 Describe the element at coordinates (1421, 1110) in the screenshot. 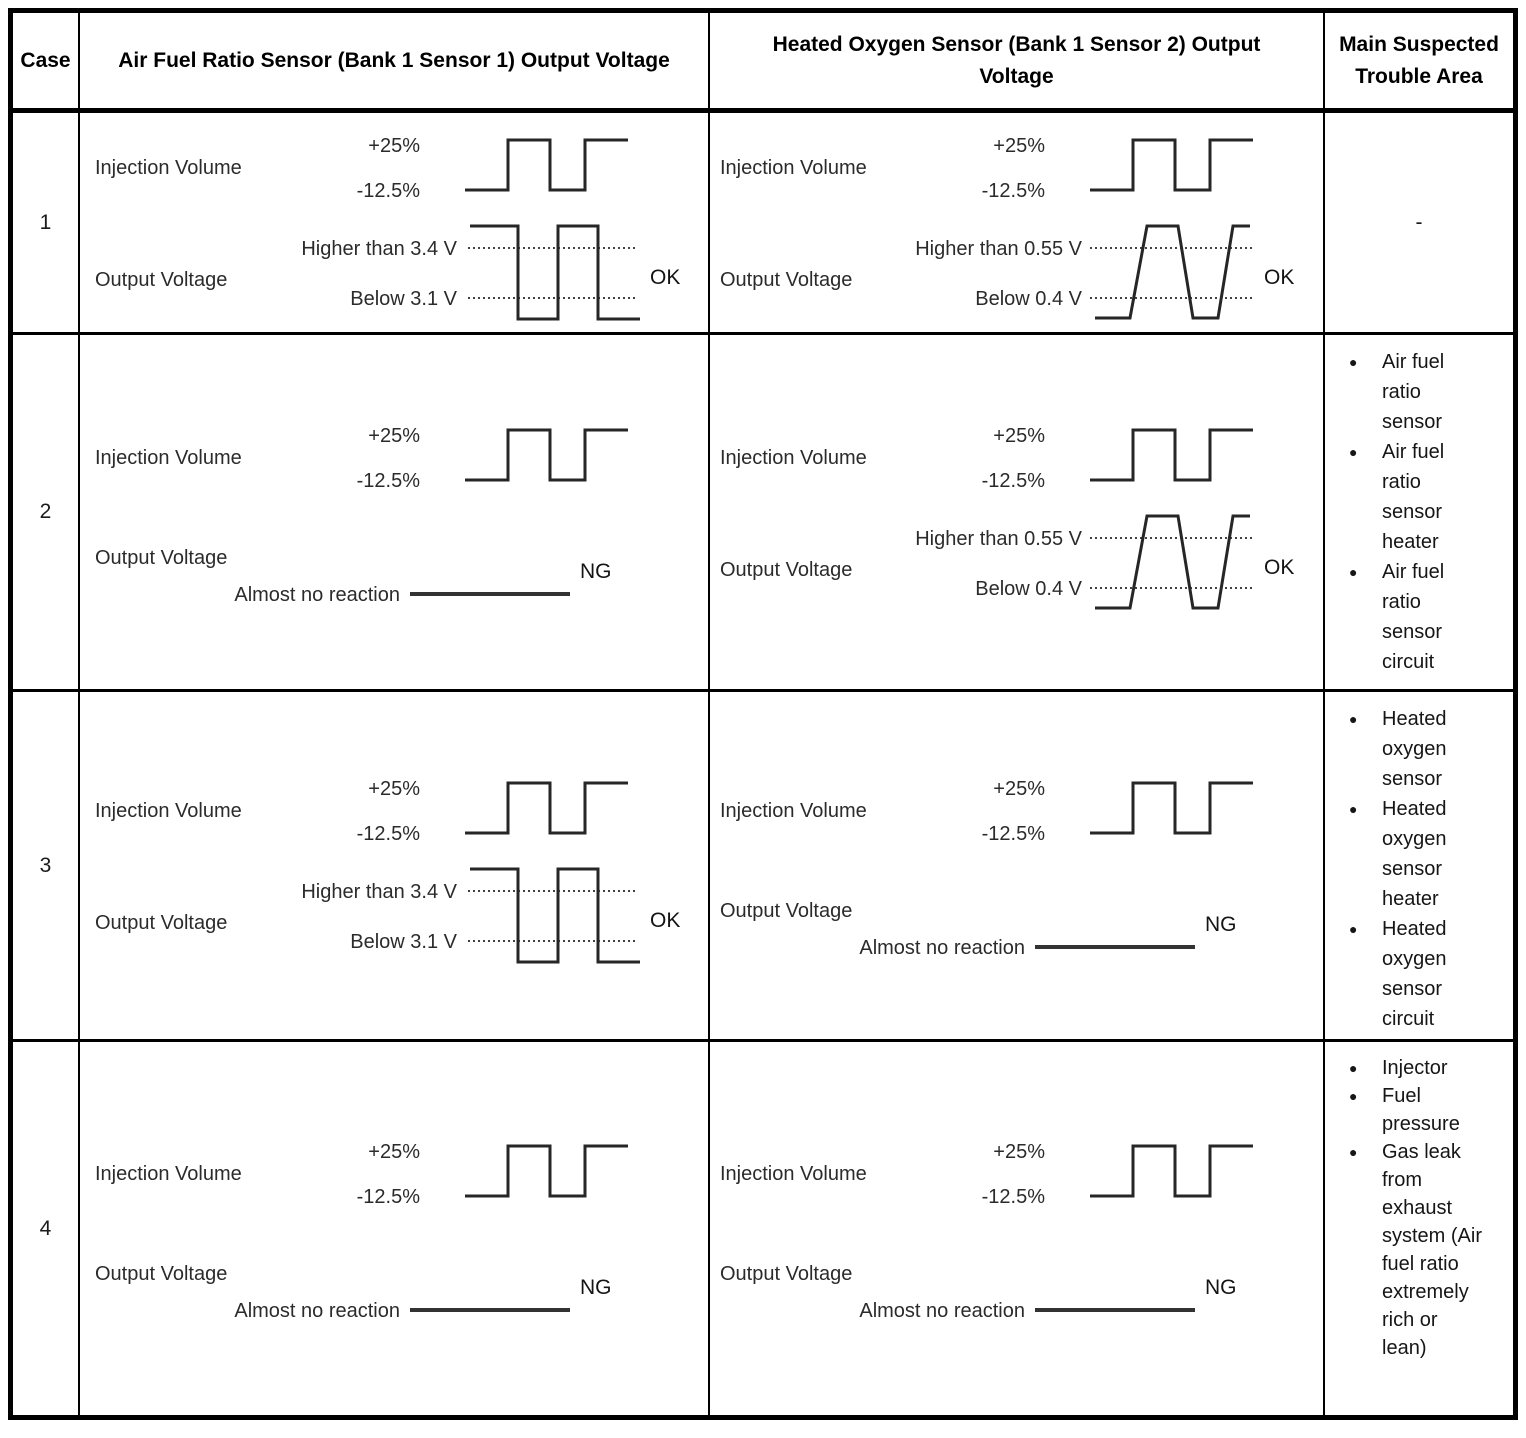

I see `trouble-item-text: Fuel pressure` at that location.